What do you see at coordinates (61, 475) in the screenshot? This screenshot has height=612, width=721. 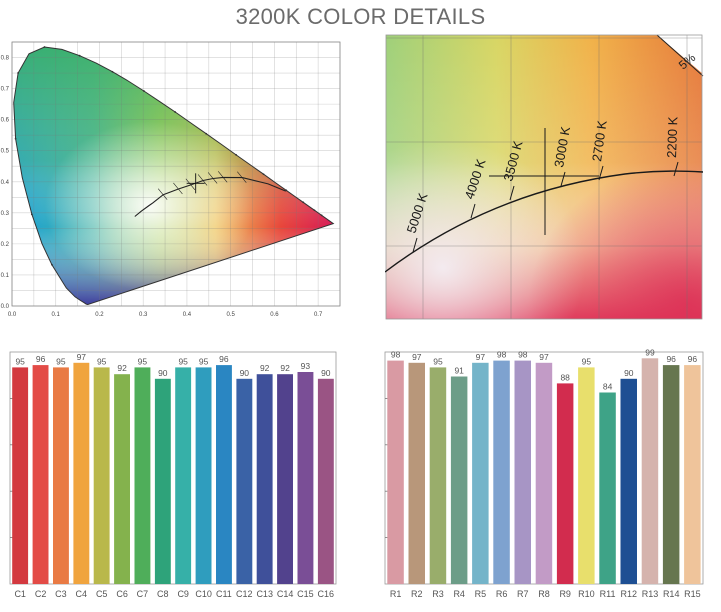 I see `fidelity-bar-c3` at bounding box center [61, 475].